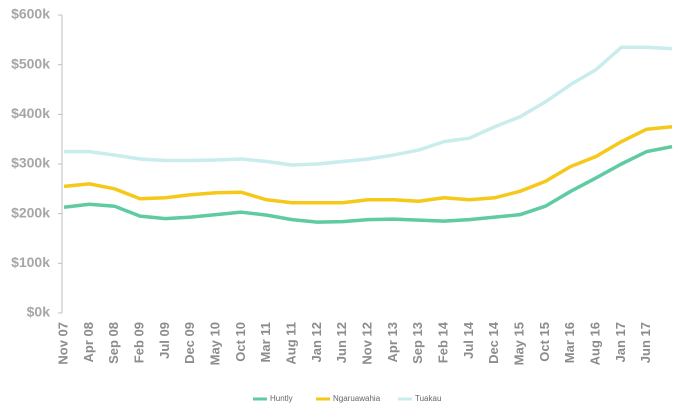  Describe the element at coordinates (265, 342) in the screenshot. I see `x-tick-label: Mar 11` at that location.